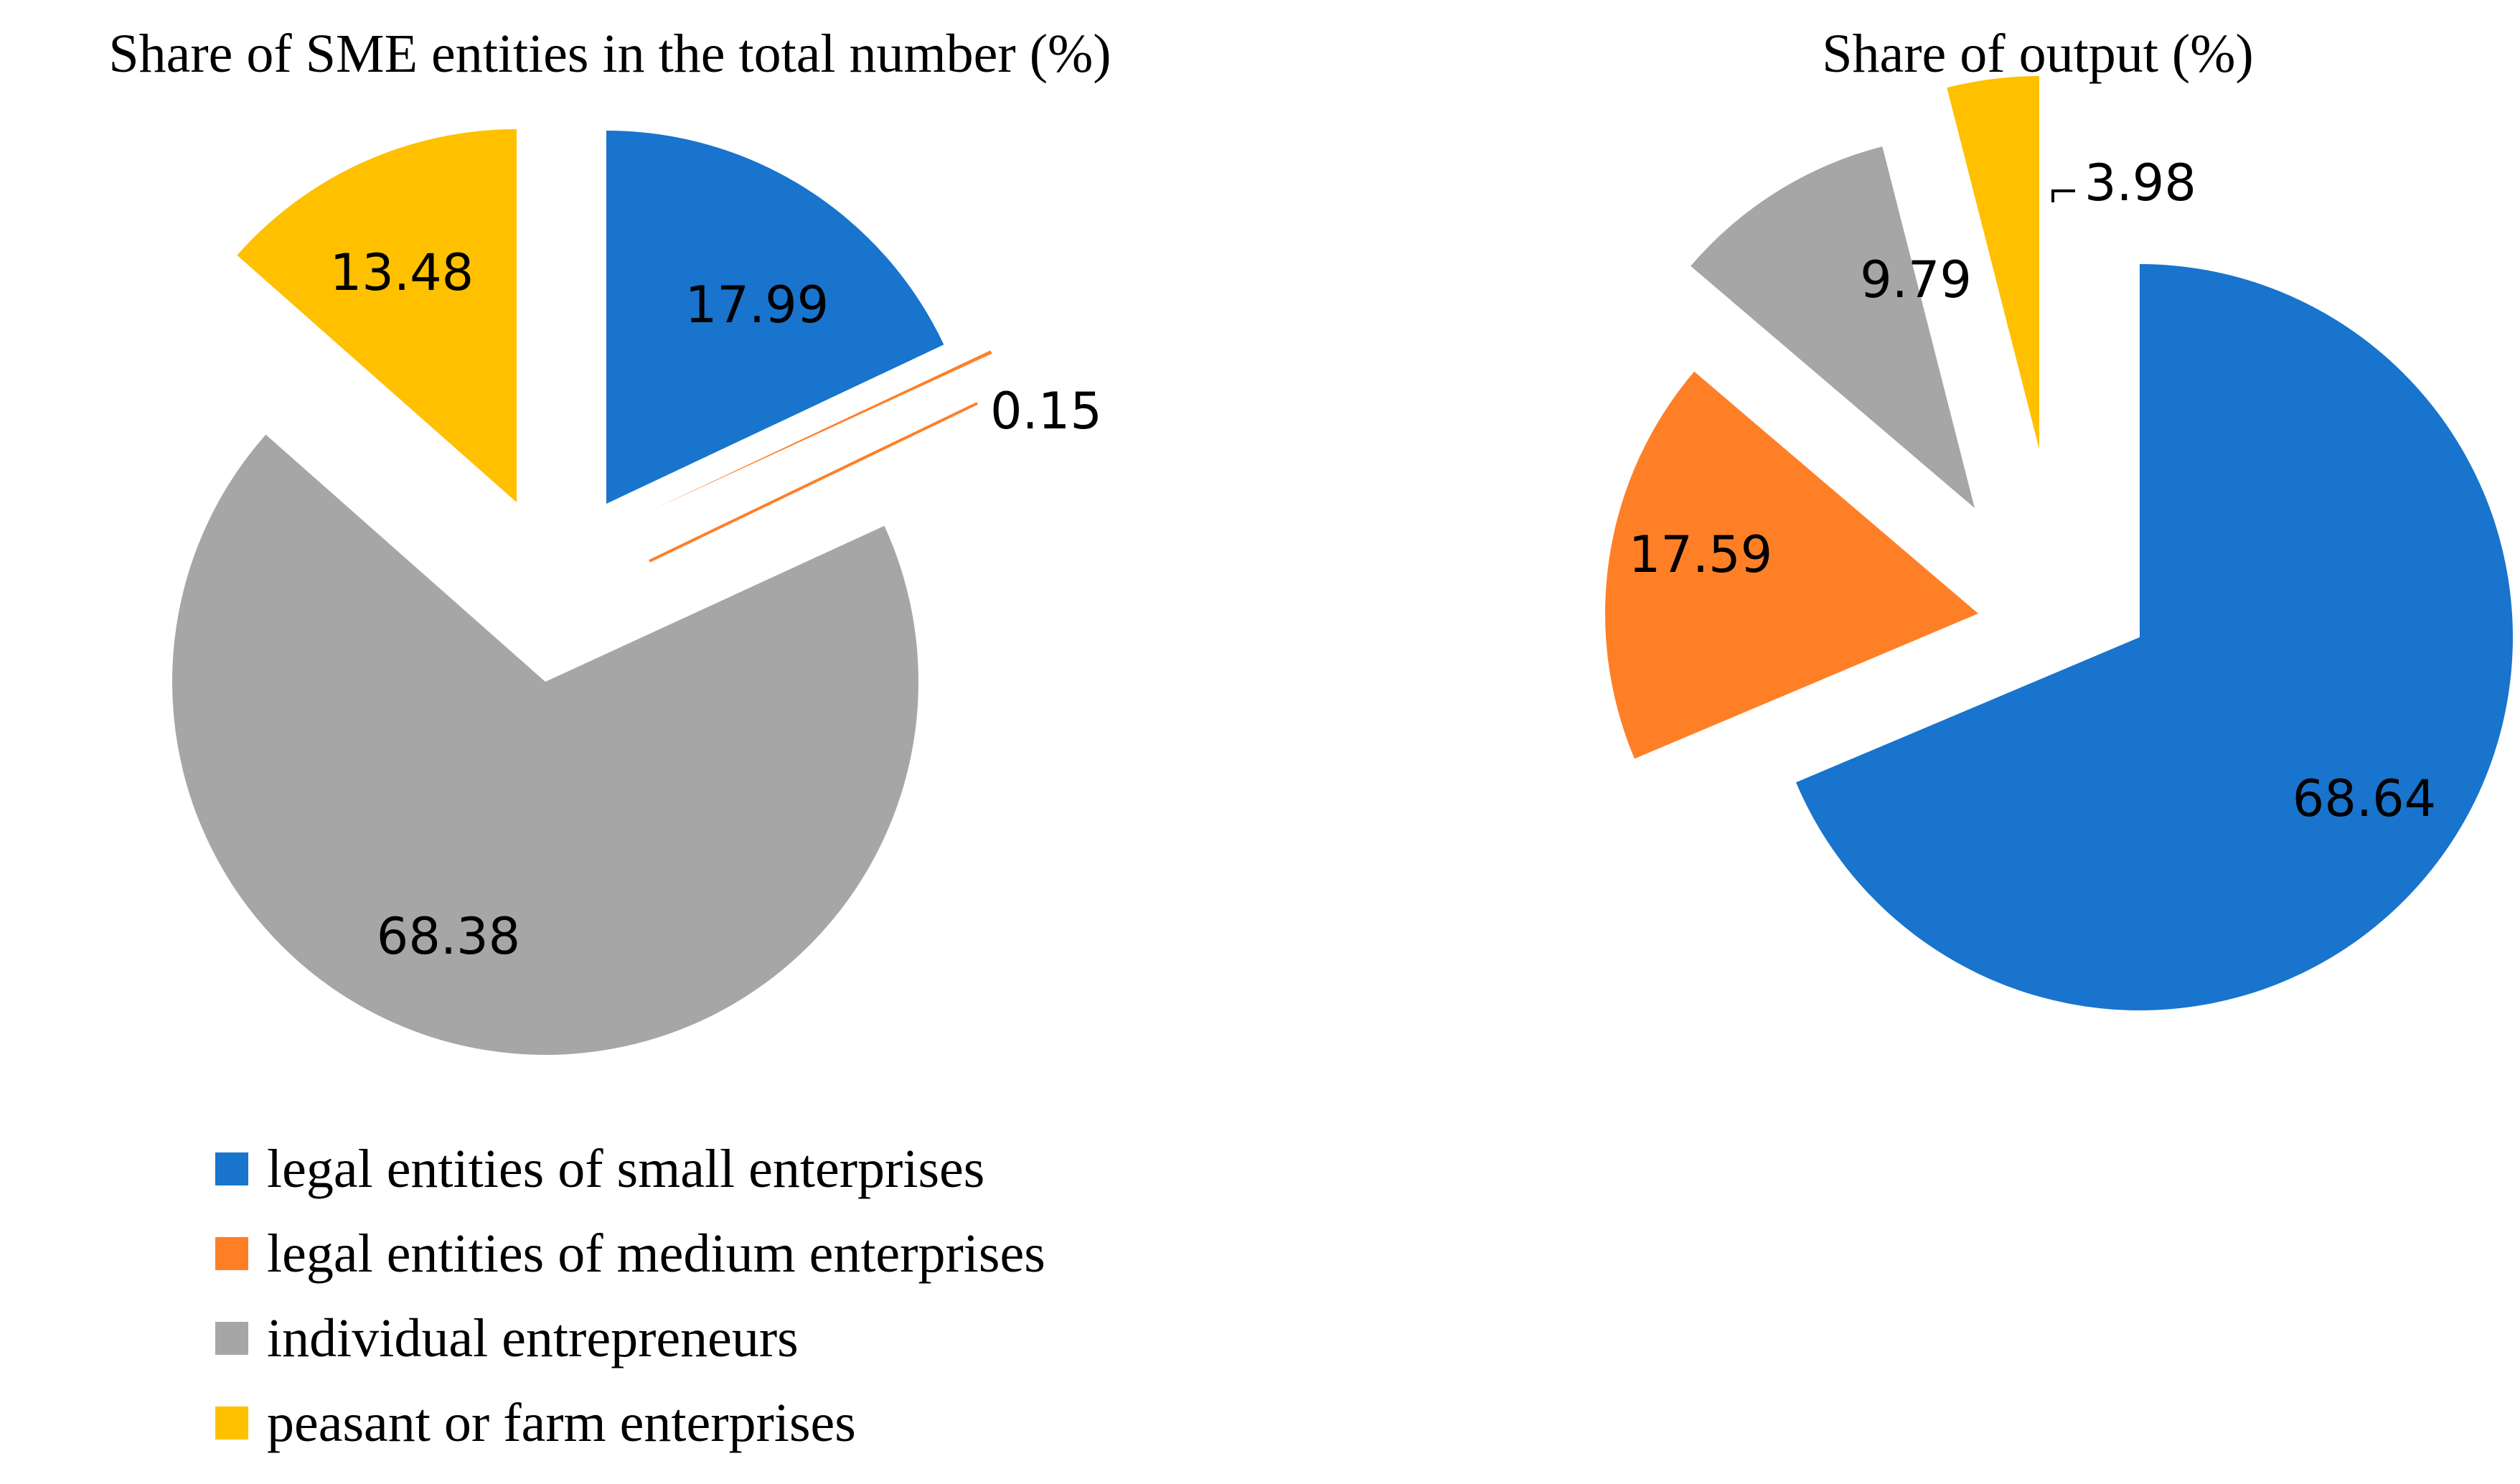 The height and width of the screenshot is (1484, 2520). I want to click on data-label-output-farm-enterprises: 3.98, so click(2140, 183).